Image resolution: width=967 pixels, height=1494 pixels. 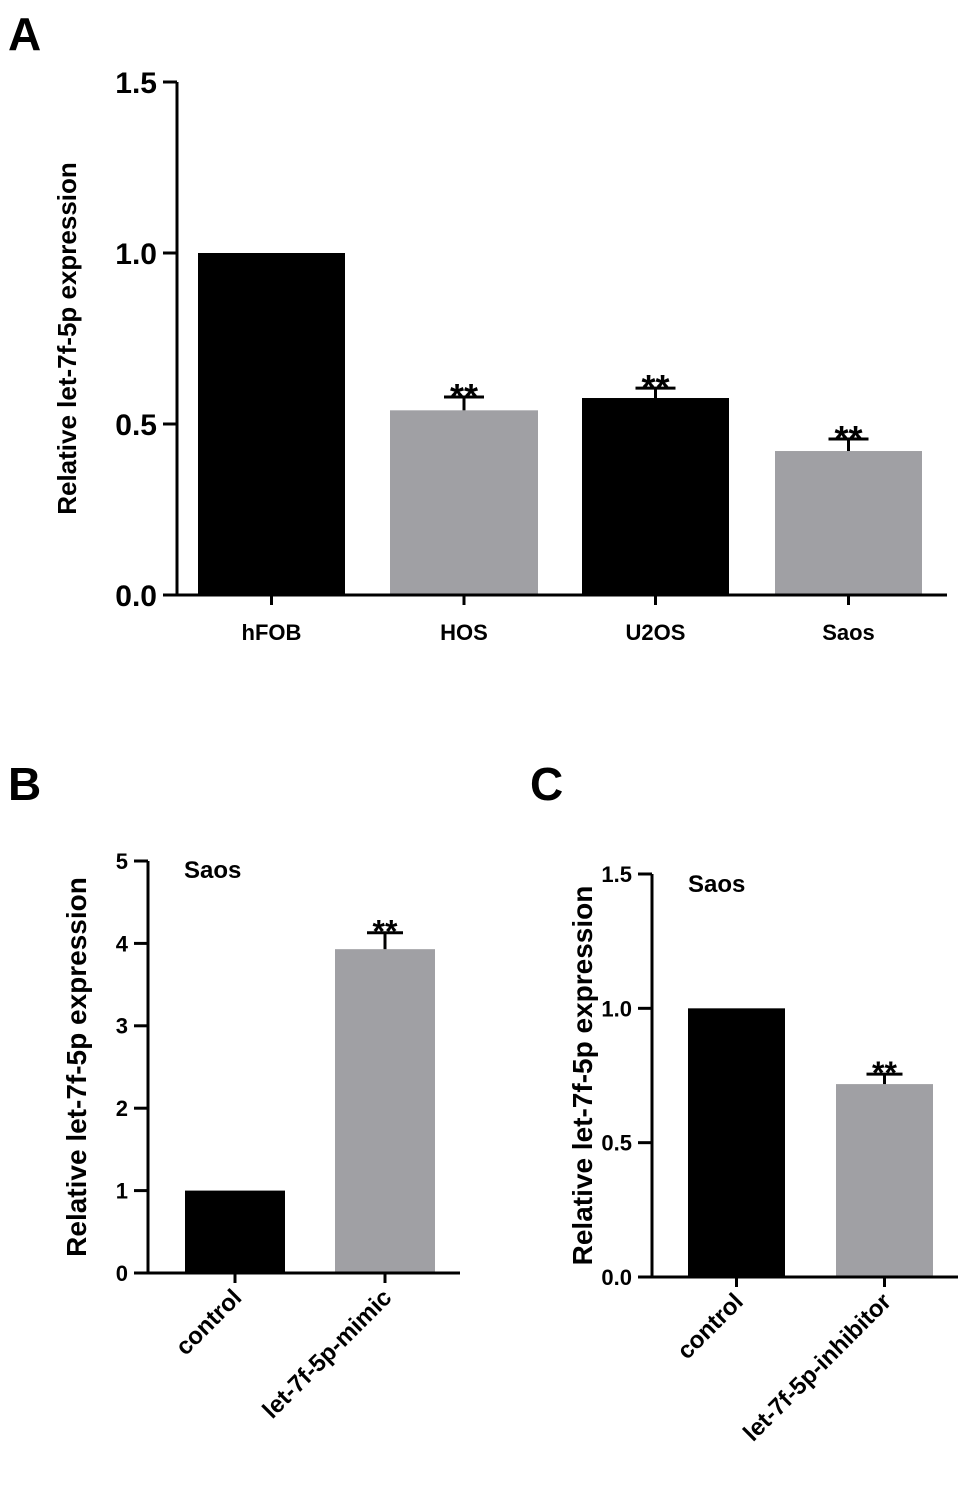 I want to click on y-tick-label: 2, so click(x=122, y=1108).